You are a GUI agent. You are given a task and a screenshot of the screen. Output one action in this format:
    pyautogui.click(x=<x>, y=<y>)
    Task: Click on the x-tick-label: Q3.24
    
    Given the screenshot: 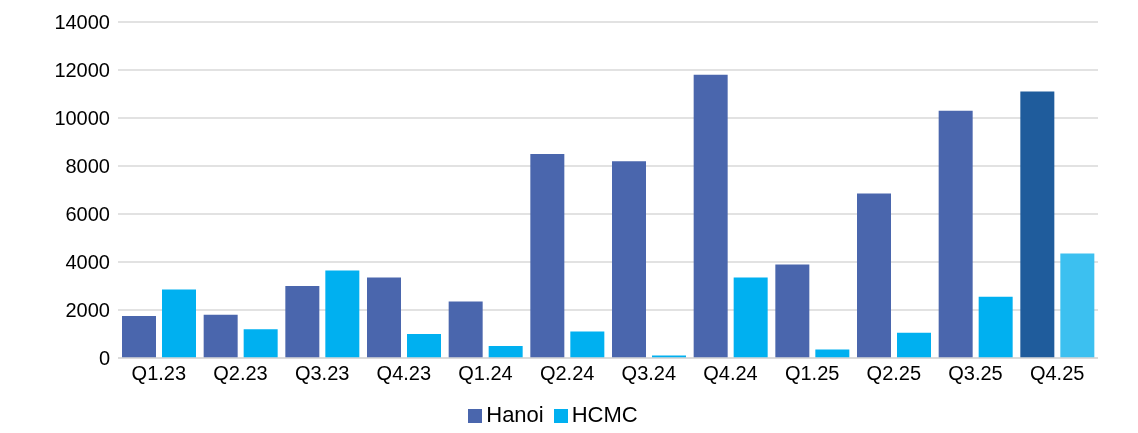 What is the action you would take?
    pyautogui.click(x=649, y=373)
    